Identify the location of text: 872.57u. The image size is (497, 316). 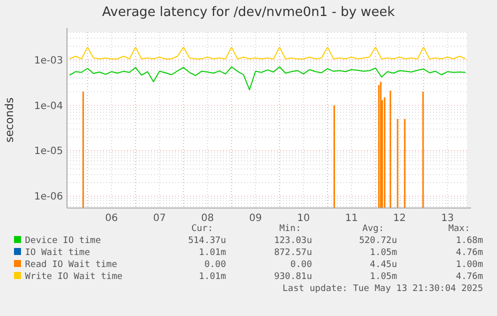
(293, 253).